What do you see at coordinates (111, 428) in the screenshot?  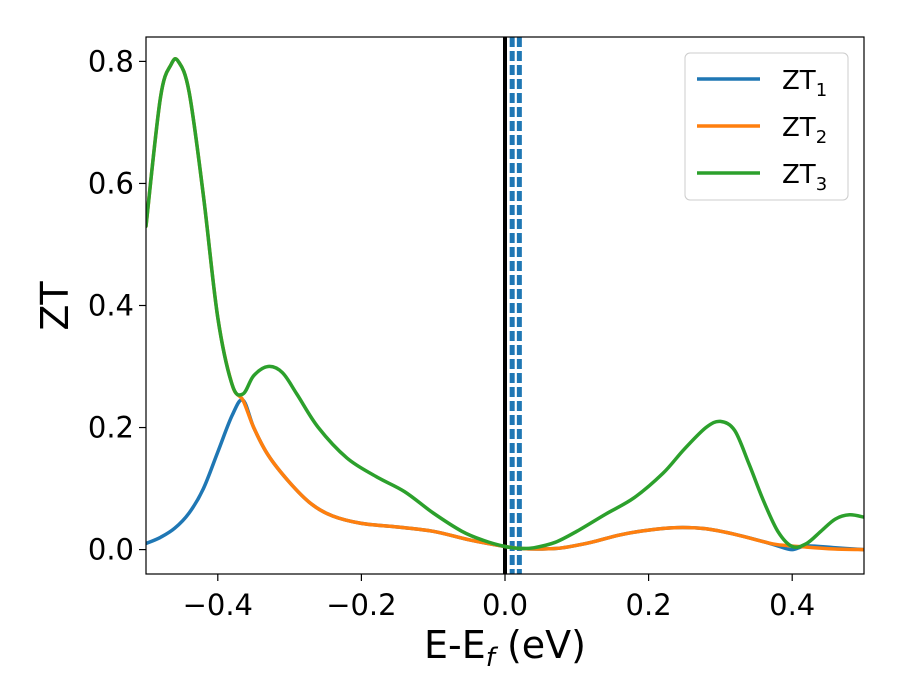 I see `y-tick-label: 0.2` at bounding box center [111, 428].